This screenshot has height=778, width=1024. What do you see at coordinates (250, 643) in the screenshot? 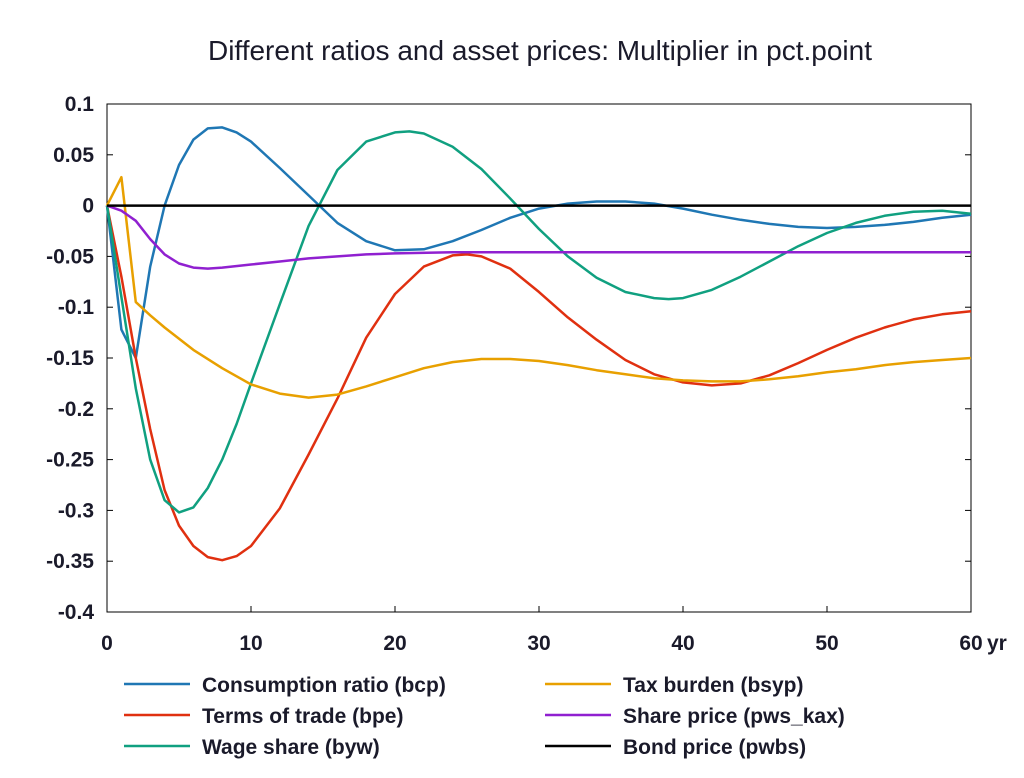
I see `x-tick-label: 10` at bounding box center [250, 643].